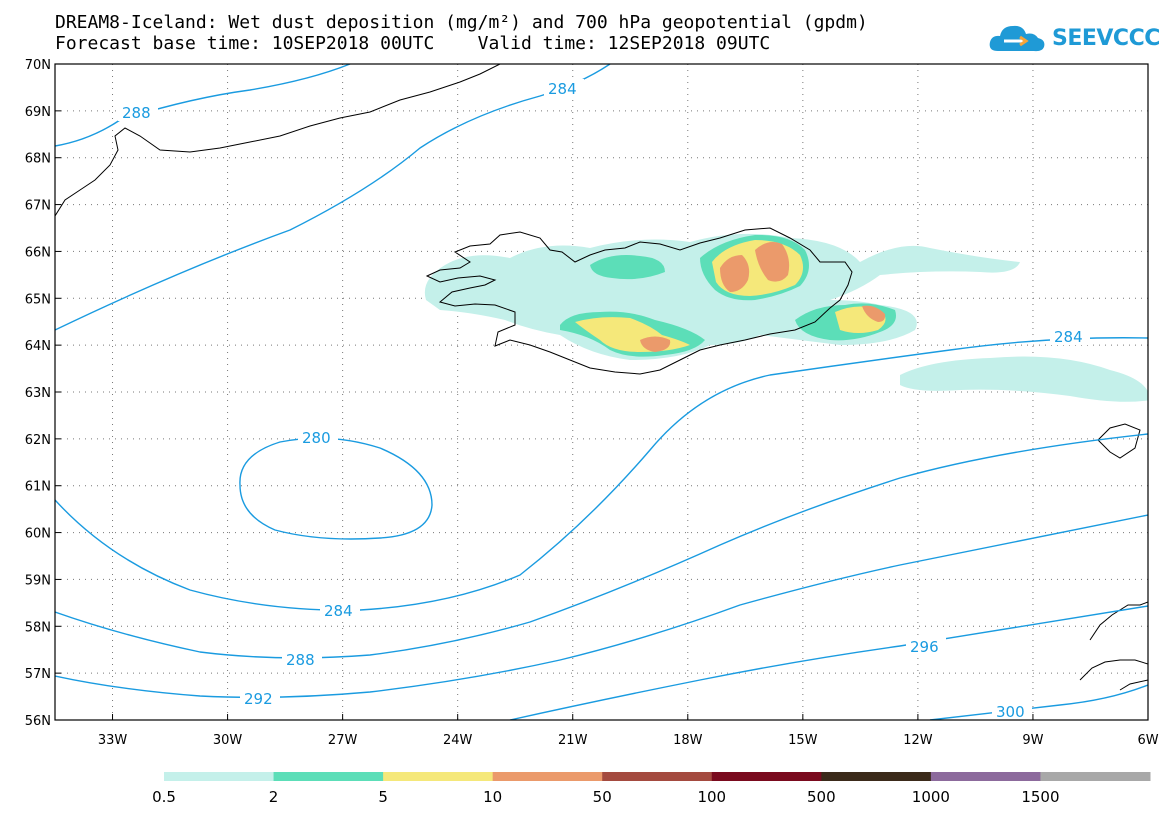 The image size is (1175, 815). What do you see at coordinates (821, 797) in the screenshot?
I see `legend-label: 500` at bounding box center [821, 797].